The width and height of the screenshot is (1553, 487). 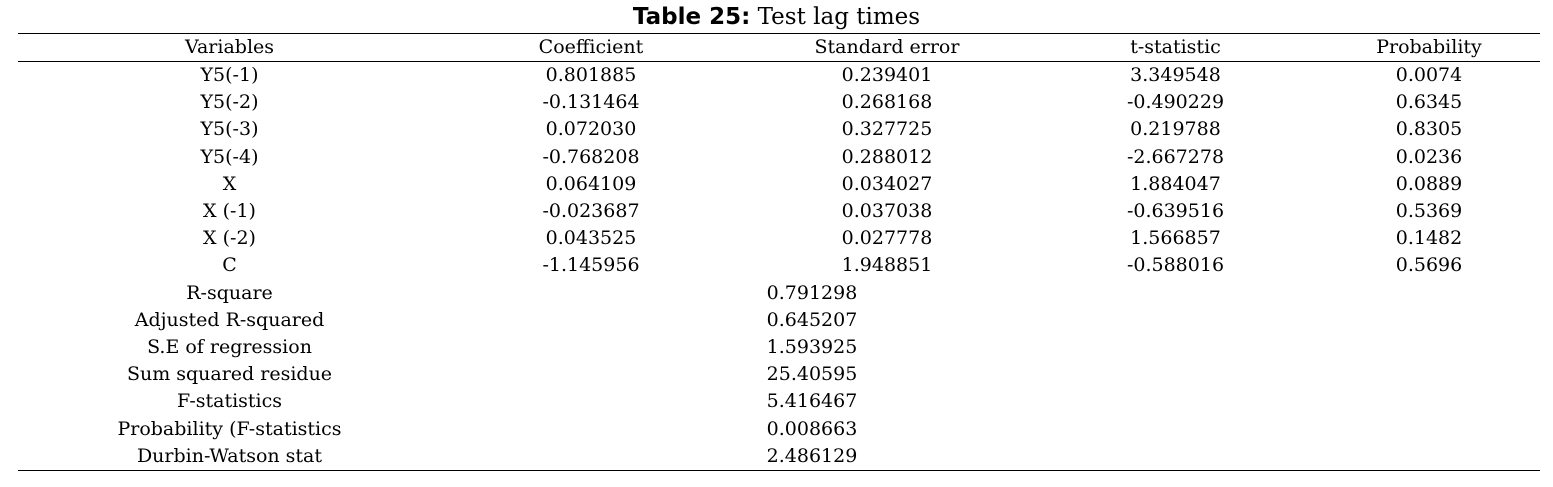 I want to click on header-probability: Probability, so click(x=1429, y=47).